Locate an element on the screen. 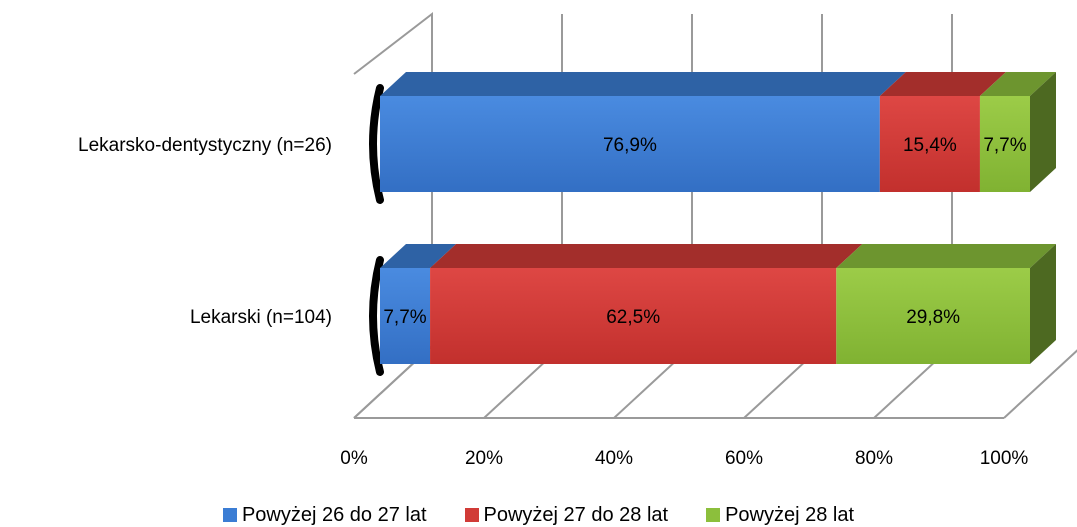  legend-item: Powyżej 28 lat is located at coordinates (780, 515).